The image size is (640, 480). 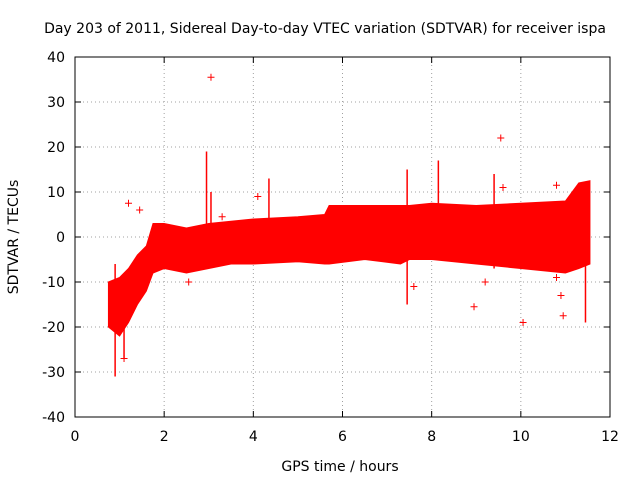 I want to click on y-tick-label: 30, so click(x=56, y=103).